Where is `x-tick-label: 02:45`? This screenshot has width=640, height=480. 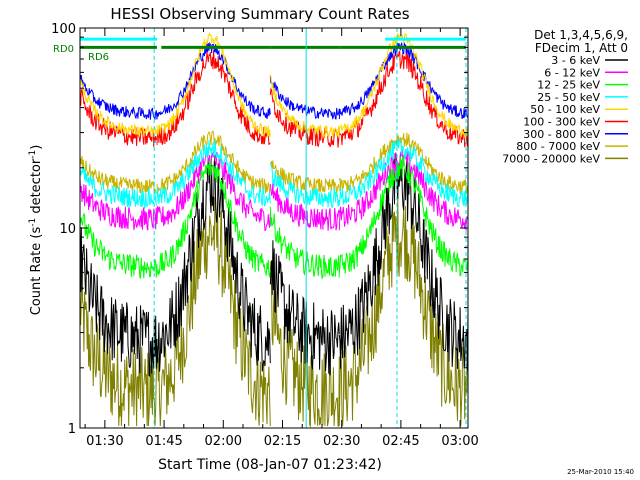 x-tick-label: 02:45 is located at coordinates (400, 441).